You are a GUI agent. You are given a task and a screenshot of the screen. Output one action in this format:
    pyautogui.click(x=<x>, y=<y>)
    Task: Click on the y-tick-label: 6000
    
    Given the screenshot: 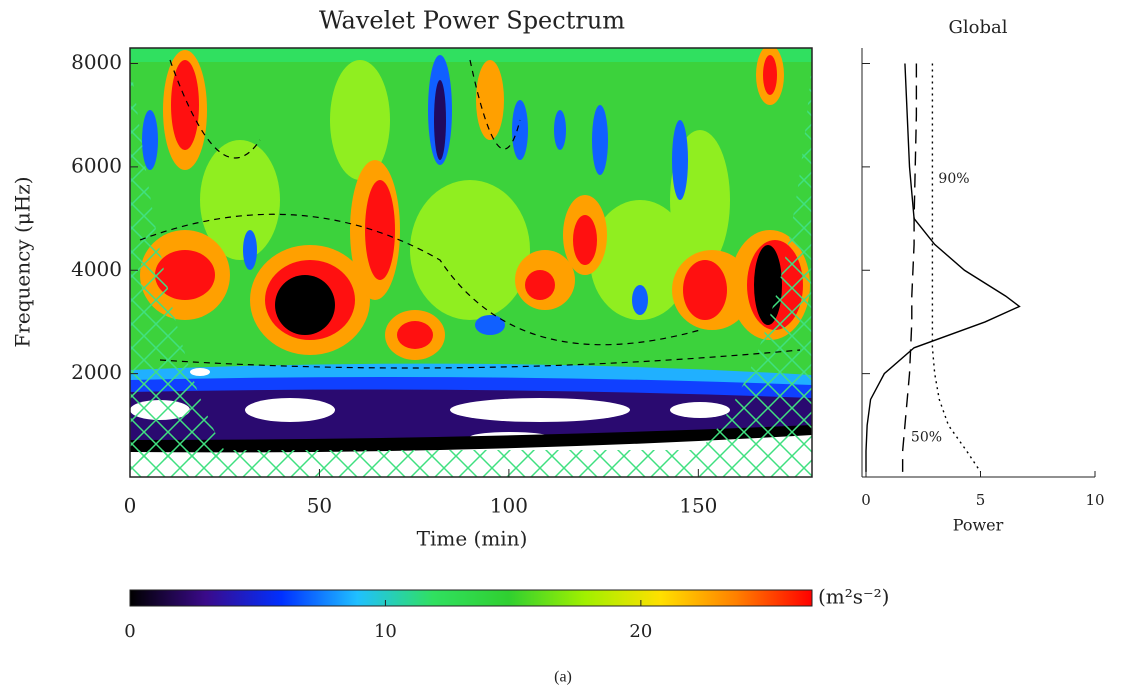 What is the action you would take?
    pyautogui.click(x=96, y=165)
    